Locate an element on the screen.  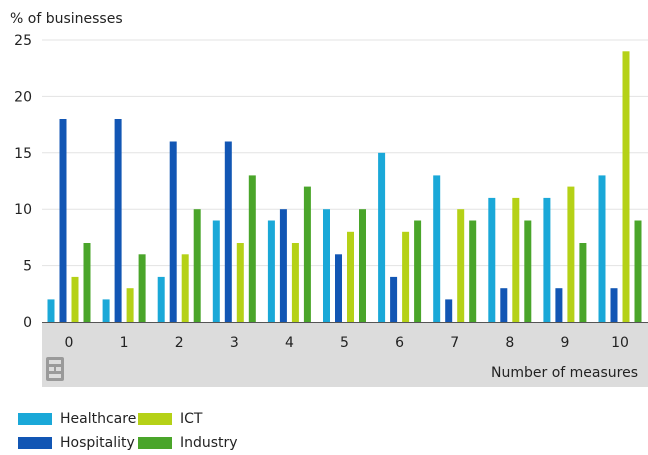
x-tick-label: 2 is located at coordinates (179, 343).